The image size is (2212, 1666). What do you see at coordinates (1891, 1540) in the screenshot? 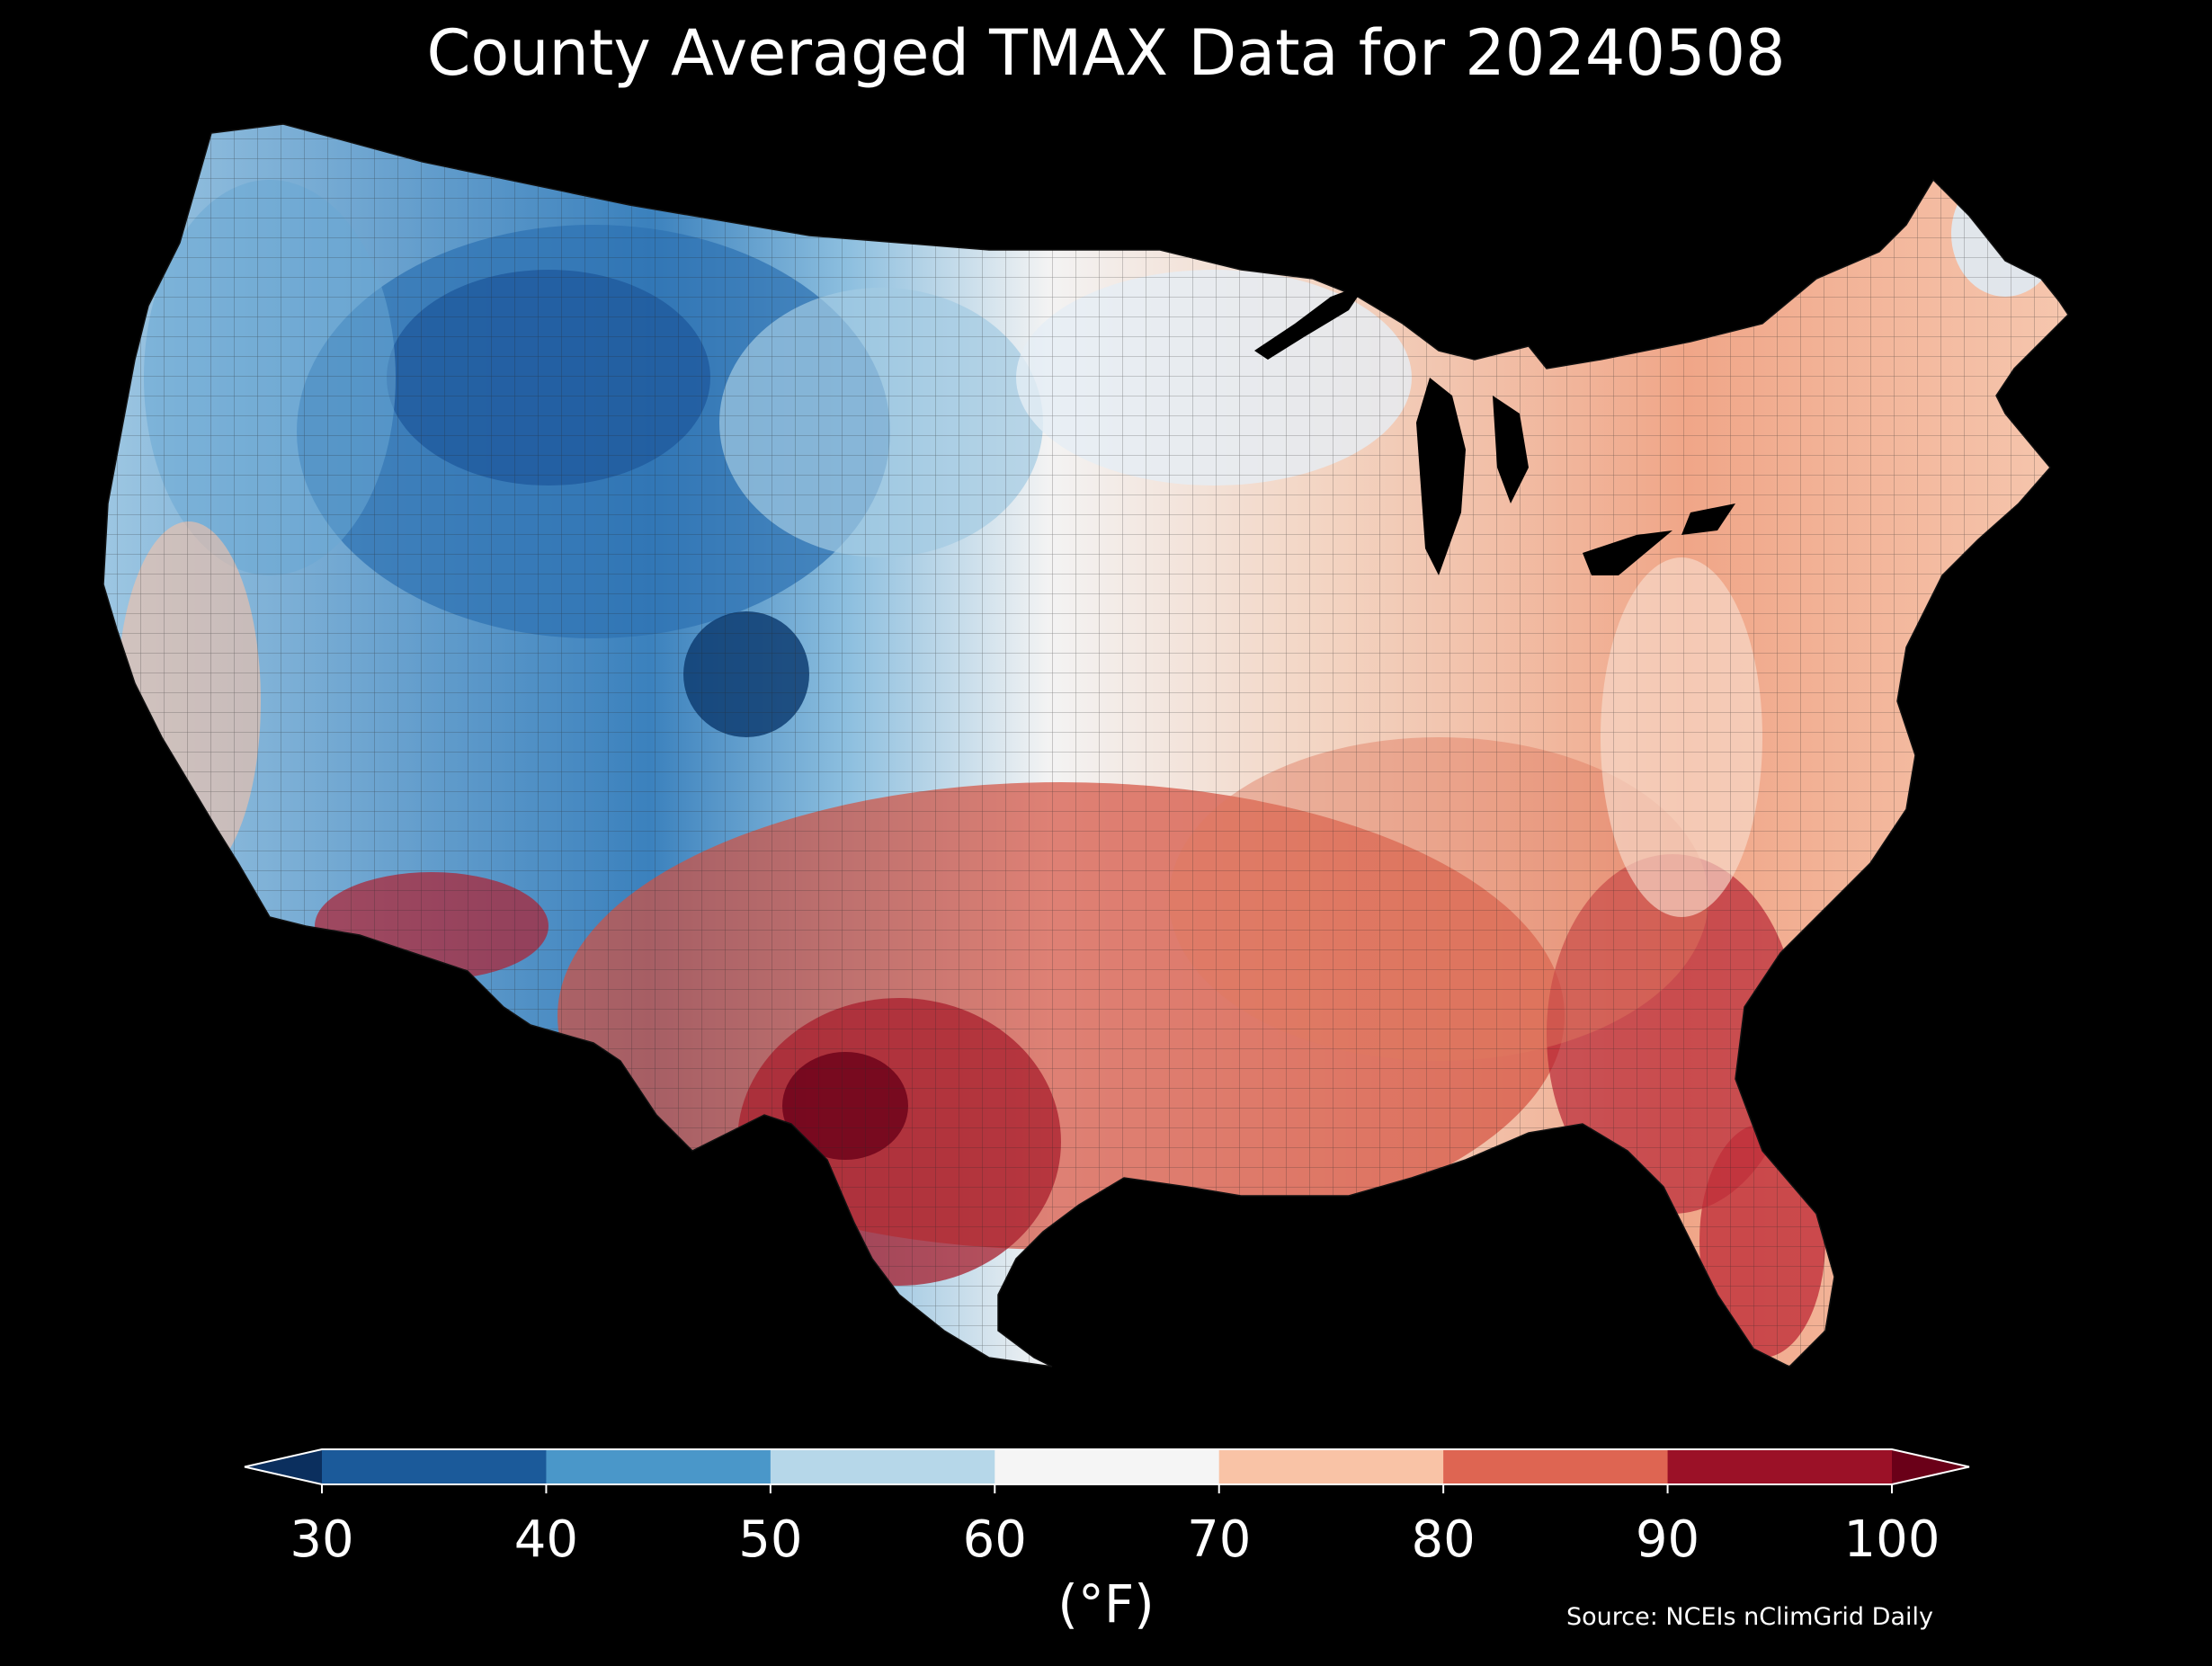
I see `colorbar-tick-label: 100` at bounding box center [1891, 1540].